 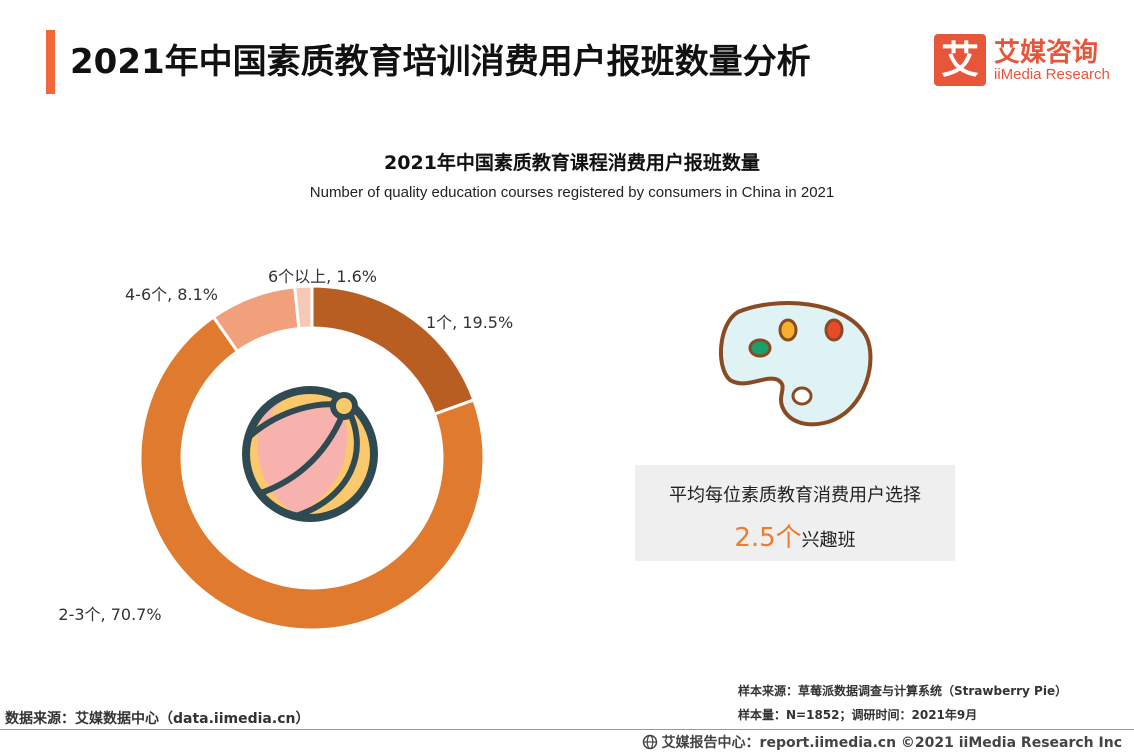 I want to click on average-course-suffix: 兴趣班, so click(x=828, y=540).